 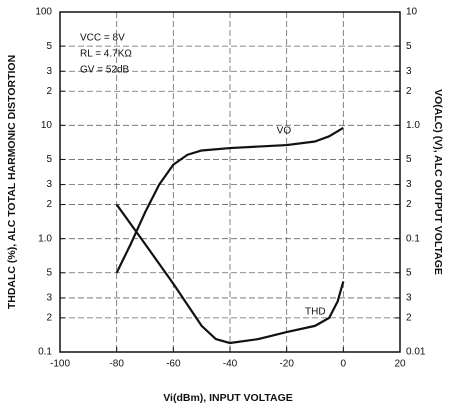 I want to click on x-tick-label: 20, so click(x=400, y=364).